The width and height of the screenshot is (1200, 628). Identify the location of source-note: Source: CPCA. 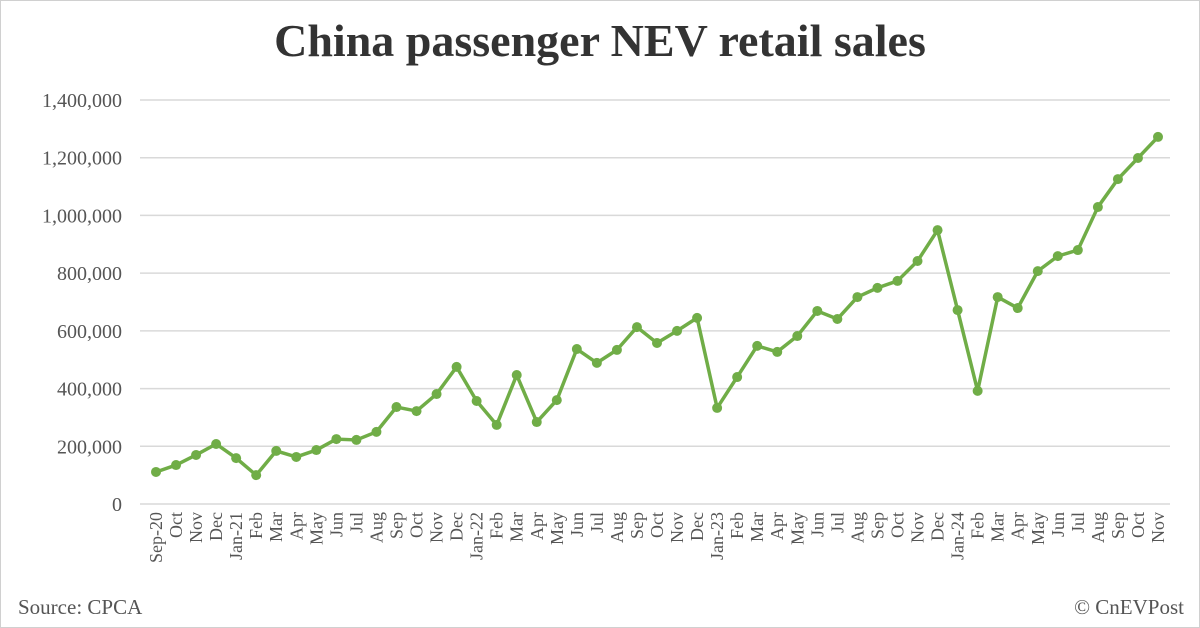
(80, 607).